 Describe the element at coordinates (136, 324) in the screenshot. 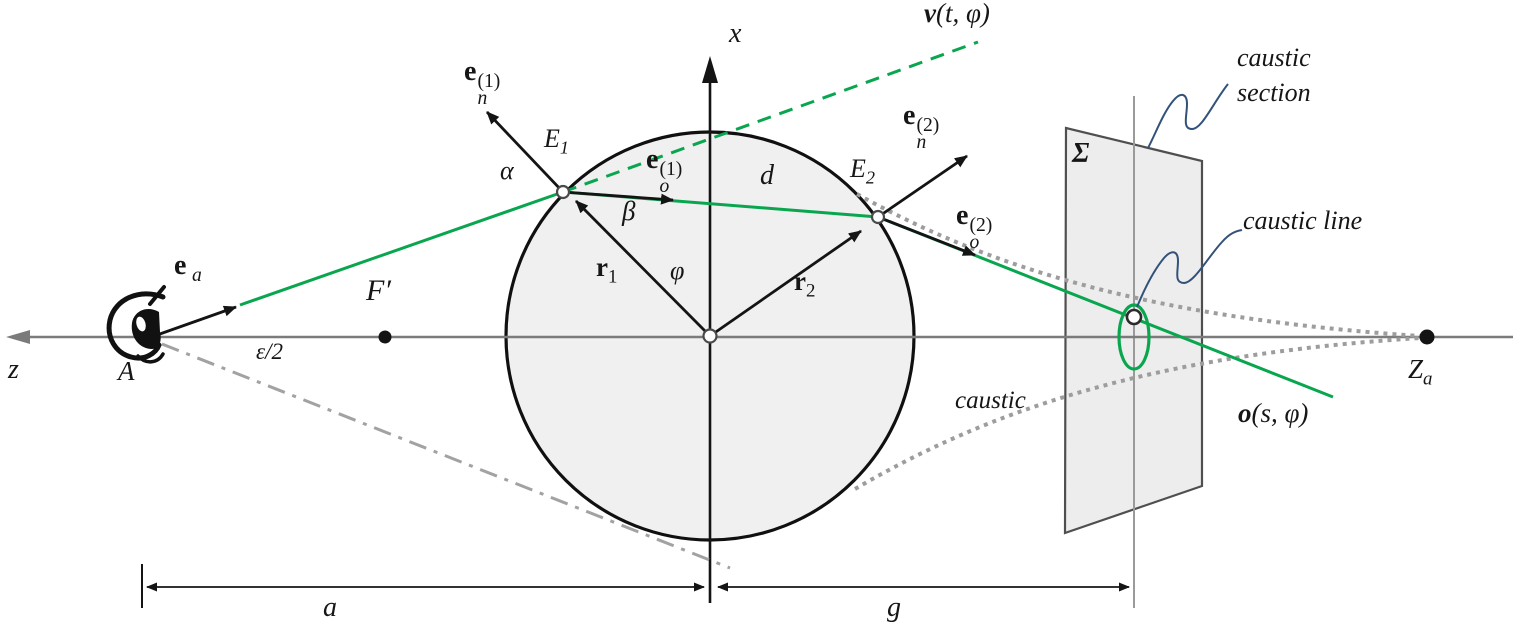

I see `observer-eye-icon` at that location.